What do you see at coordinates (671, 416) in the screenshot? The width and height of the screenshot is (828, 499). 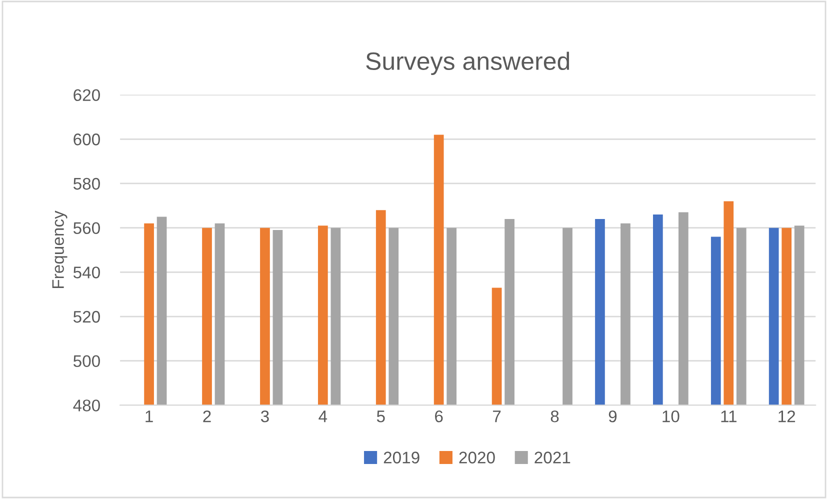 I see `x-tick-label: 10` at bounding box center [671, 416].